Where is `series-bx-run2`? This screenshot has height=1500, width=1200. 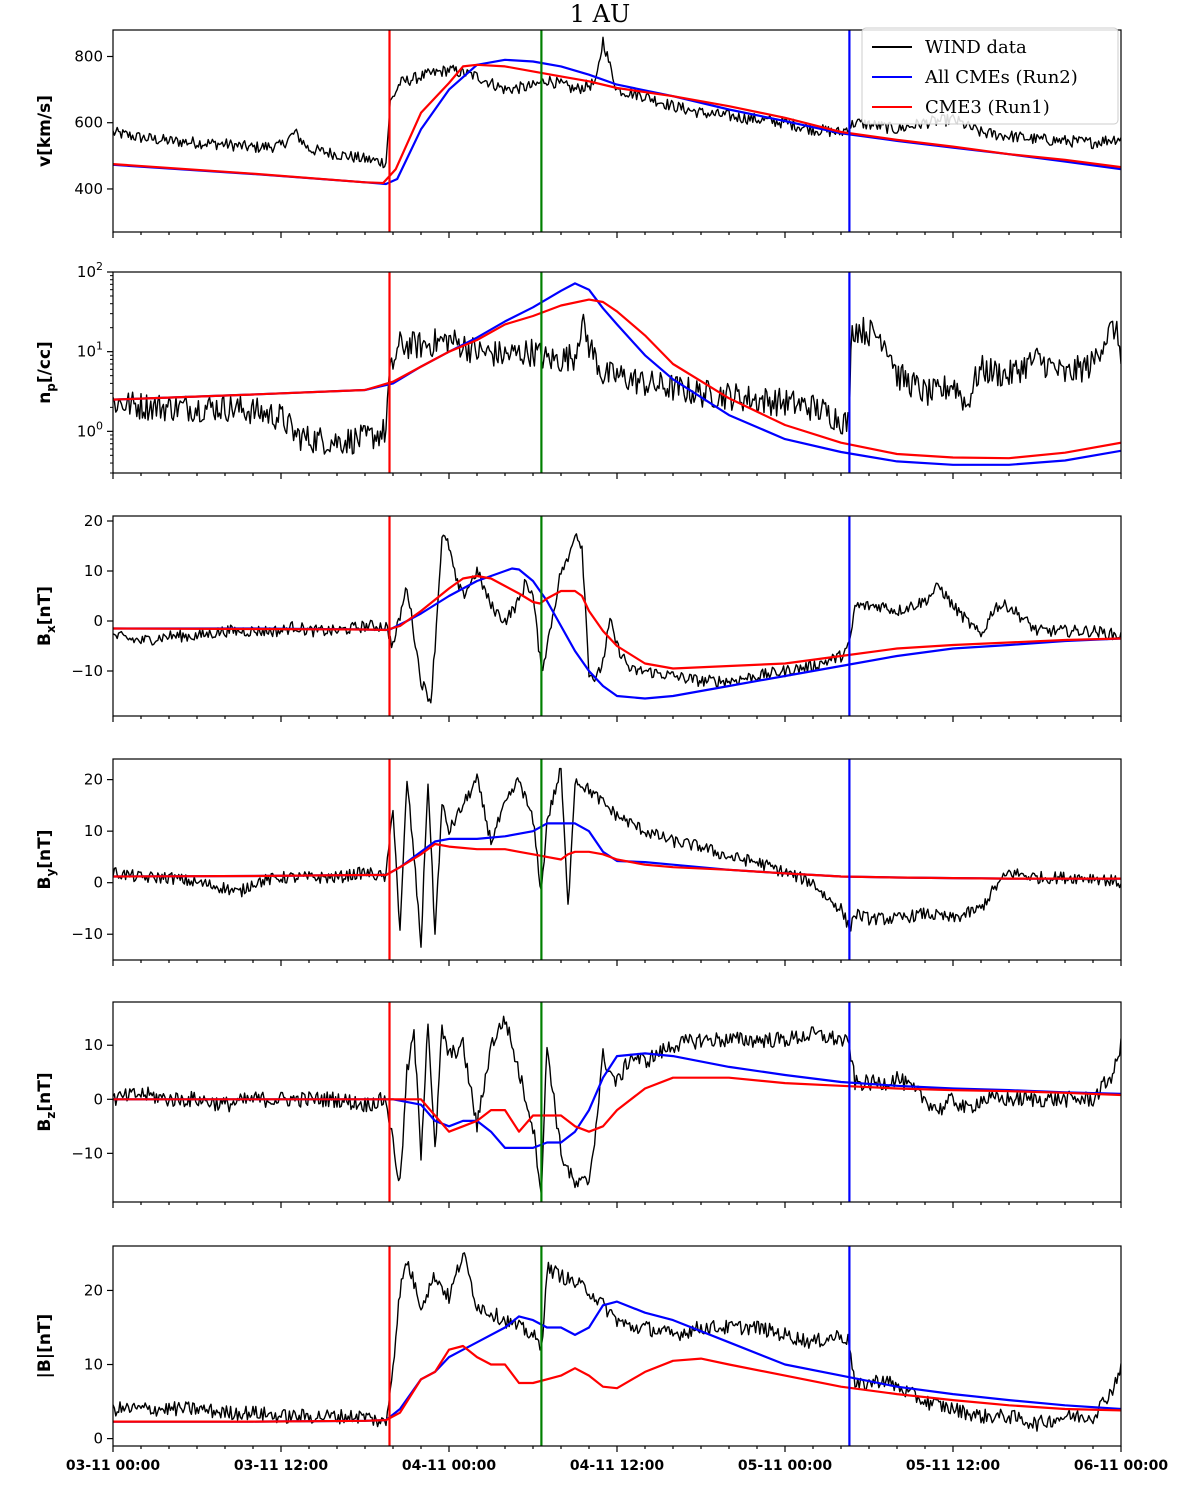 series-bx-run2 is located at coordinates (617, 633).